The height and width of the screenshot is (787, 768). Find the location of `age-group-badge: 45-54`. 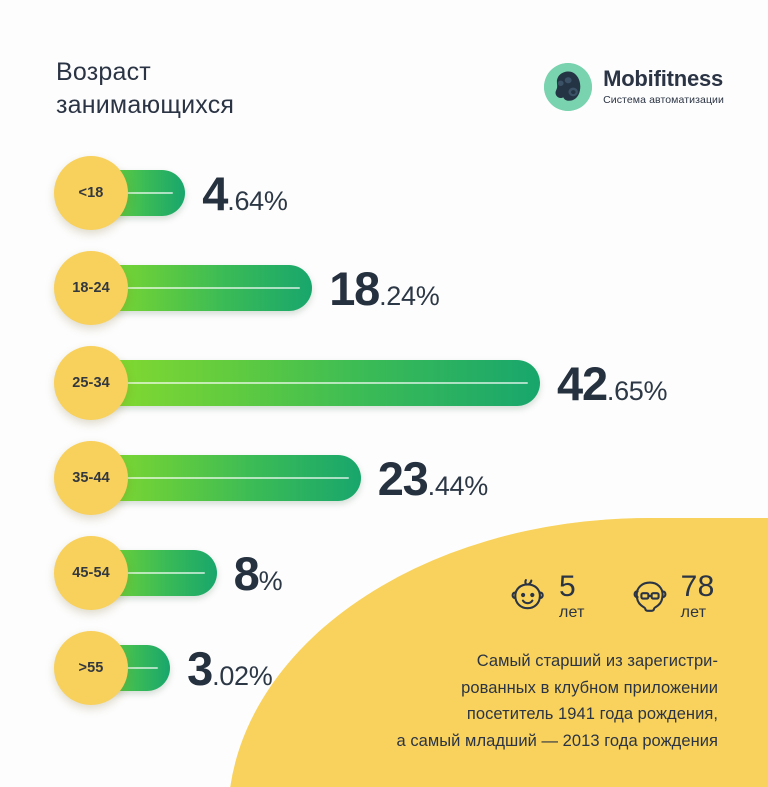

age-group-badge: 45-54 is located at coordinates (91, 573).